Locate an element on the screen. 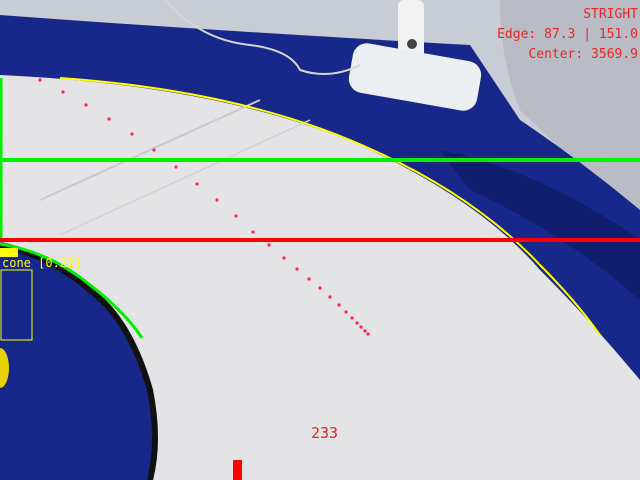 Image resolution: width=640 pixels, height=480 pixels. track-inner-border is located at coordinates (79, 361).